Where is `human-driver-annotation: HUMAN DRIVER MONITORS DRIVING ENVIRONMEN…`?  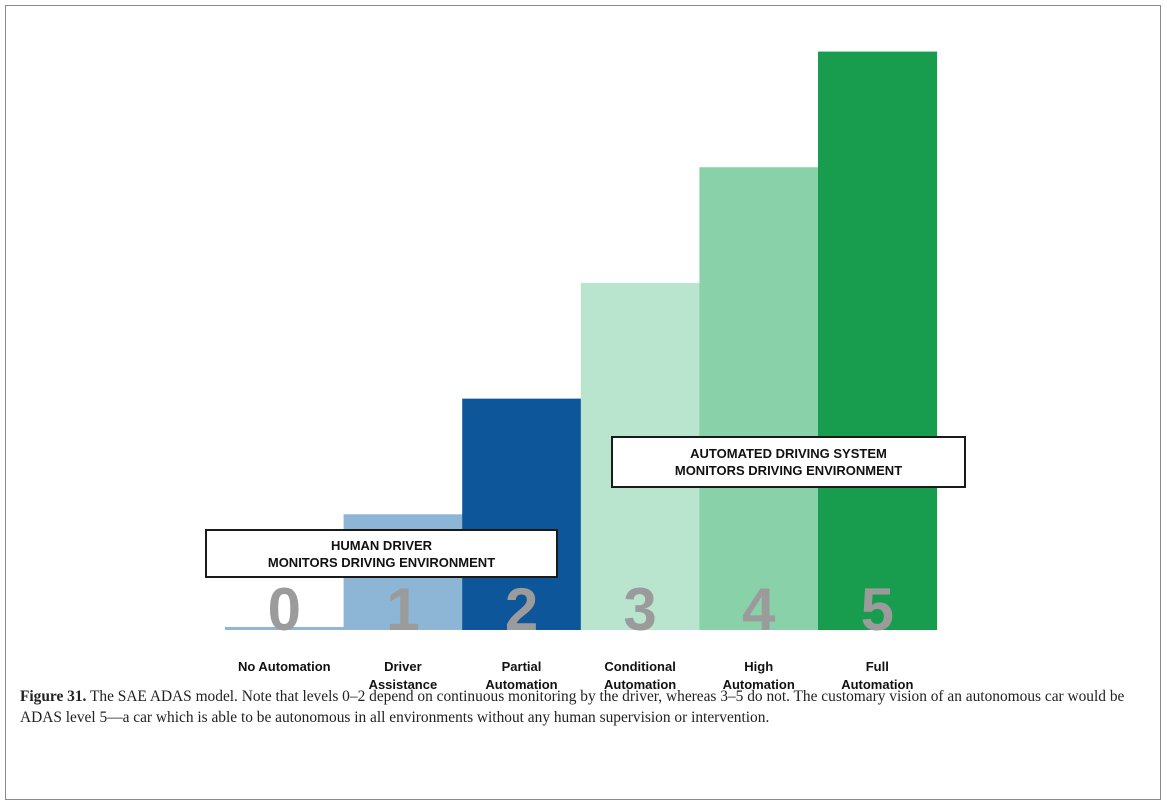 human-driver-annotation: HUMAN DRIVER MONITORS DRIVING ENVIRONMEN… is located at coordinates (381, 553).